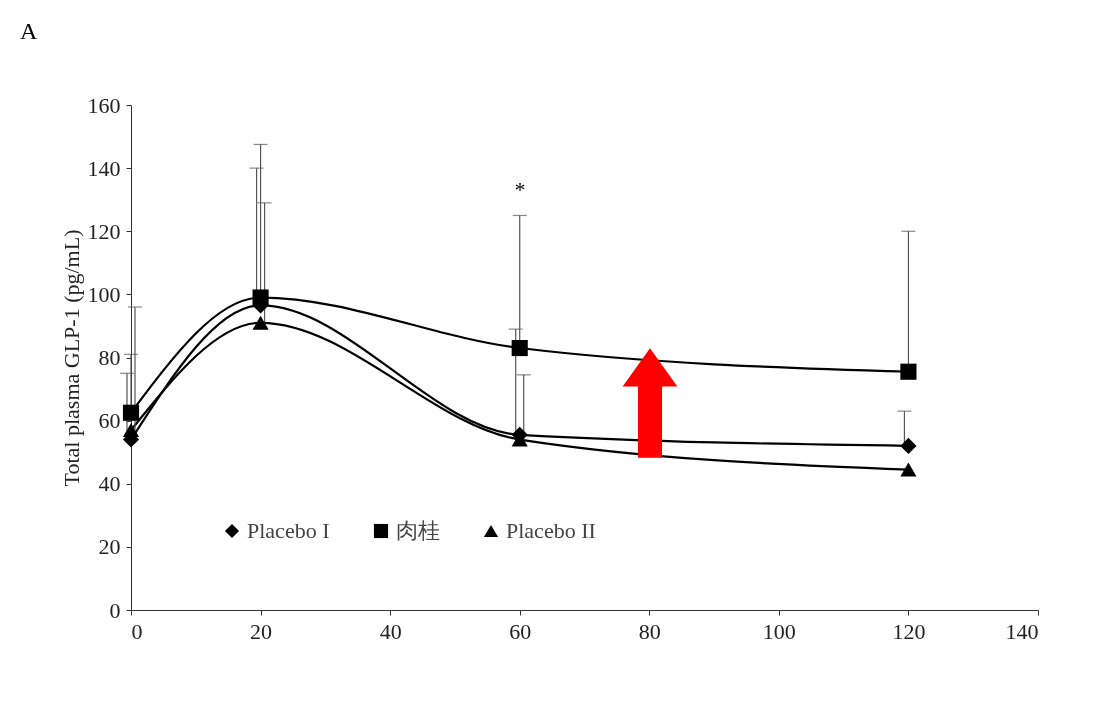  Describe the element at coordinates (104, 105) in the screenshot. I see `y-tick-label: 160` at that location.